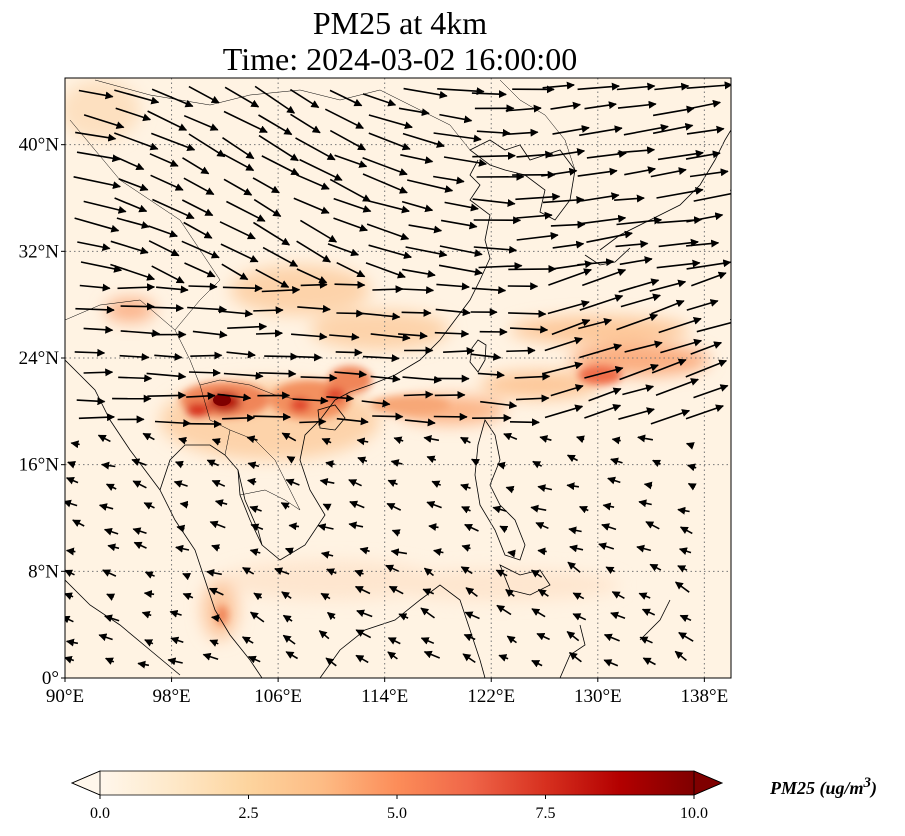  What do you see at coordinates (823, 787) in the screenshot?
I see `colorbar-title: PM25 (ug/m3)` at bounding box center [823, 787].